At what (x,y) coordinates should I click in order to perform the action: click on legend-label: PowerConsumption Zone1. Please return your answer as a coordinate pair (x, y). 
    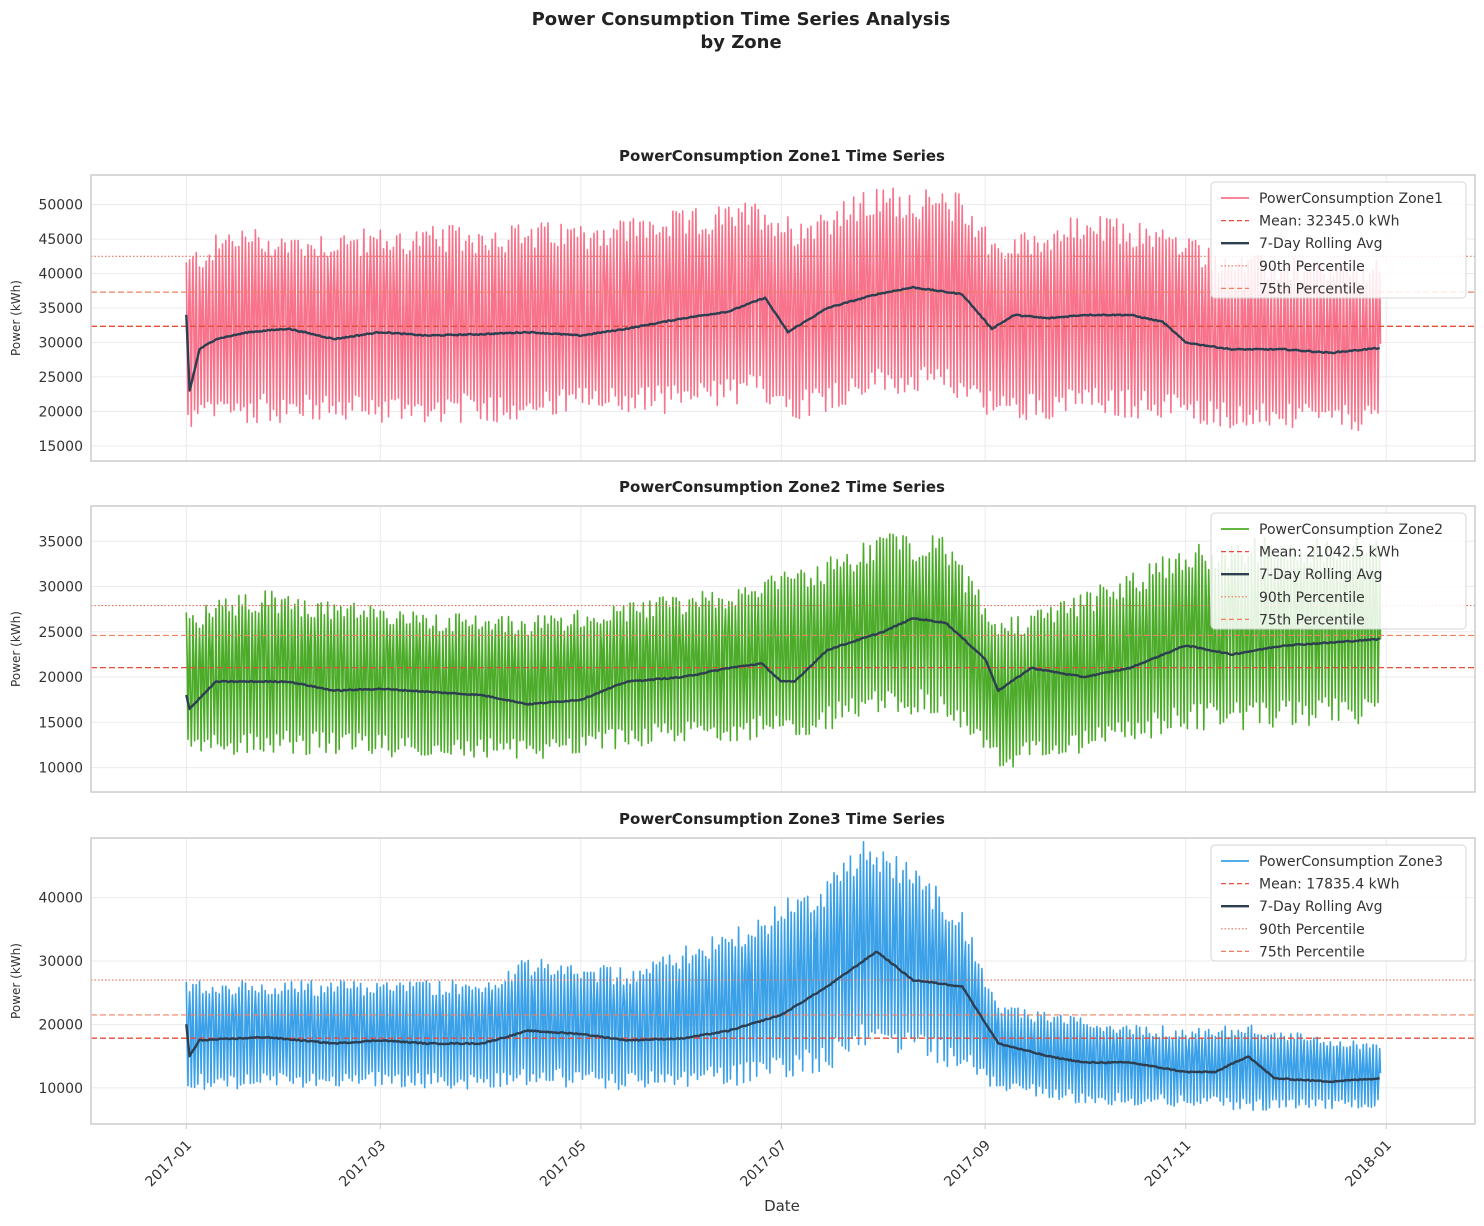
    Looking at the image, I should click on (1351, 199).